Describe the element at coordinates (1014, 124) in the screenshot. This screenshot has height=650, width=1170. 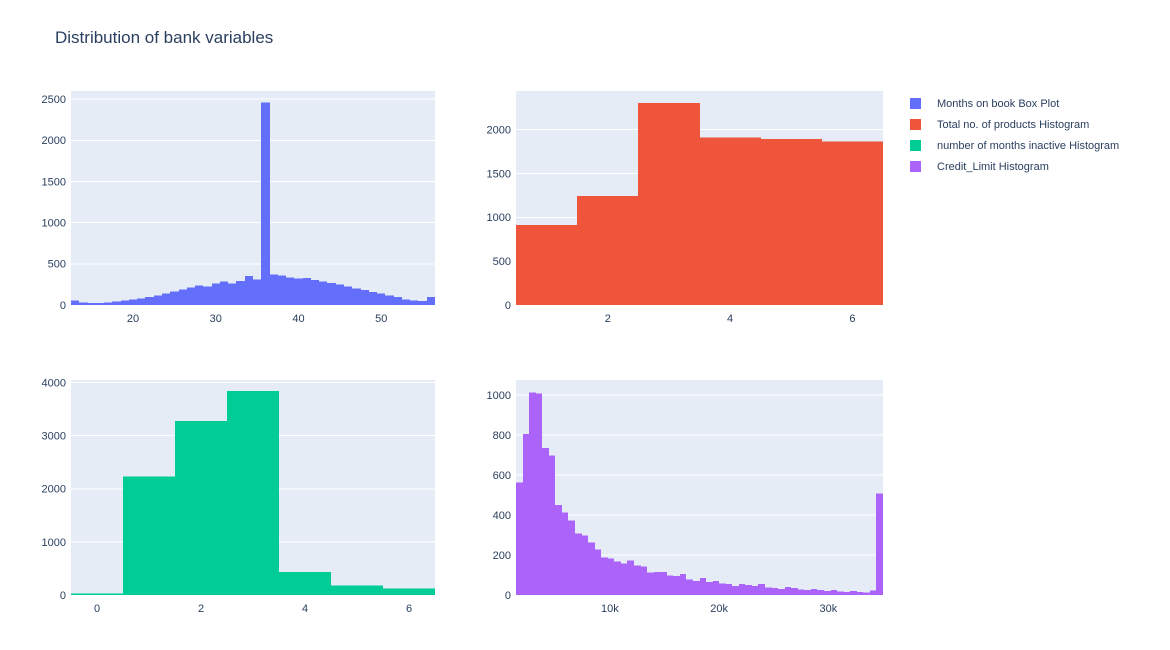
I see `legend-item: Total no. of products Histogram` at that location.